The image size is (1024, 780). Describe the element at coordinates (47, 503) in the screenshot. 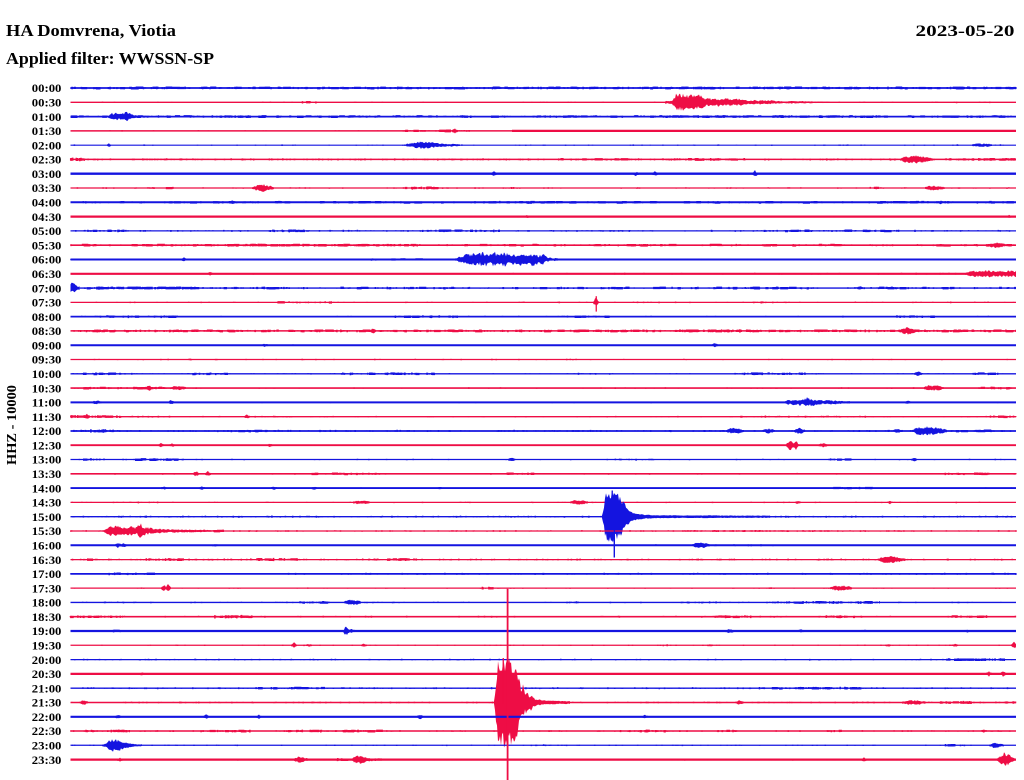

I see `svg-text: 14:30` at that location.